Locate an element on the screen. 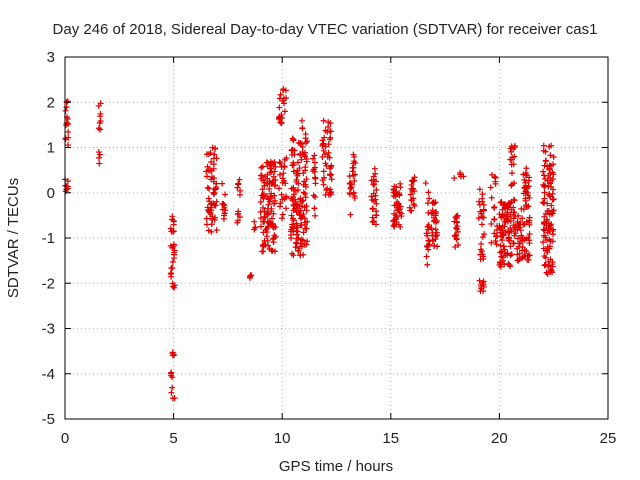 The height and width of the screenshot is (480, 640). y-tick-label: 0 is located at coordinates (51, 193).